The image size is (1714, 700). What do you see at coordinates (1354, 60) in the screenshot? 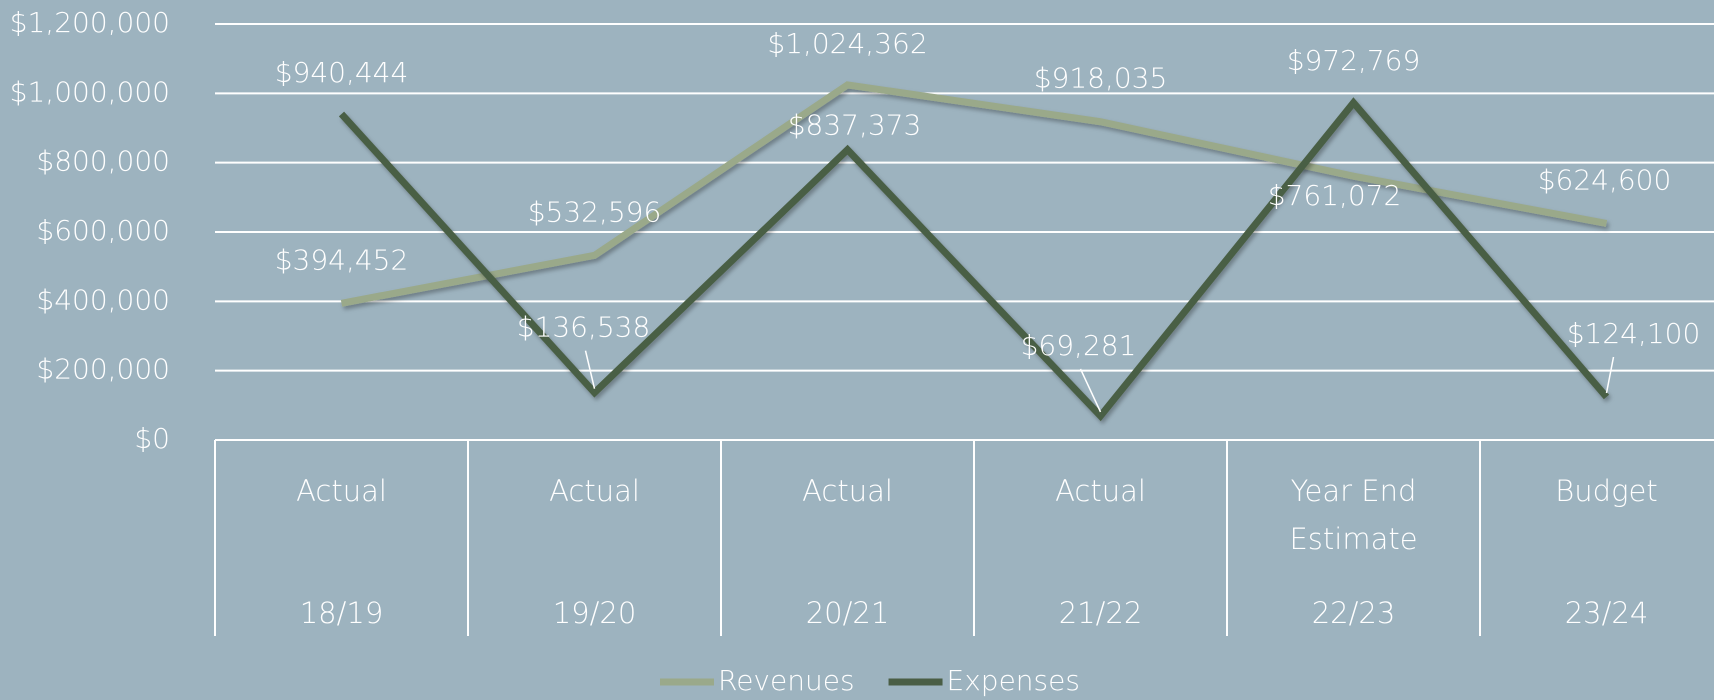
I see `data-label: $972,769` at bounding box center [1354, 60].